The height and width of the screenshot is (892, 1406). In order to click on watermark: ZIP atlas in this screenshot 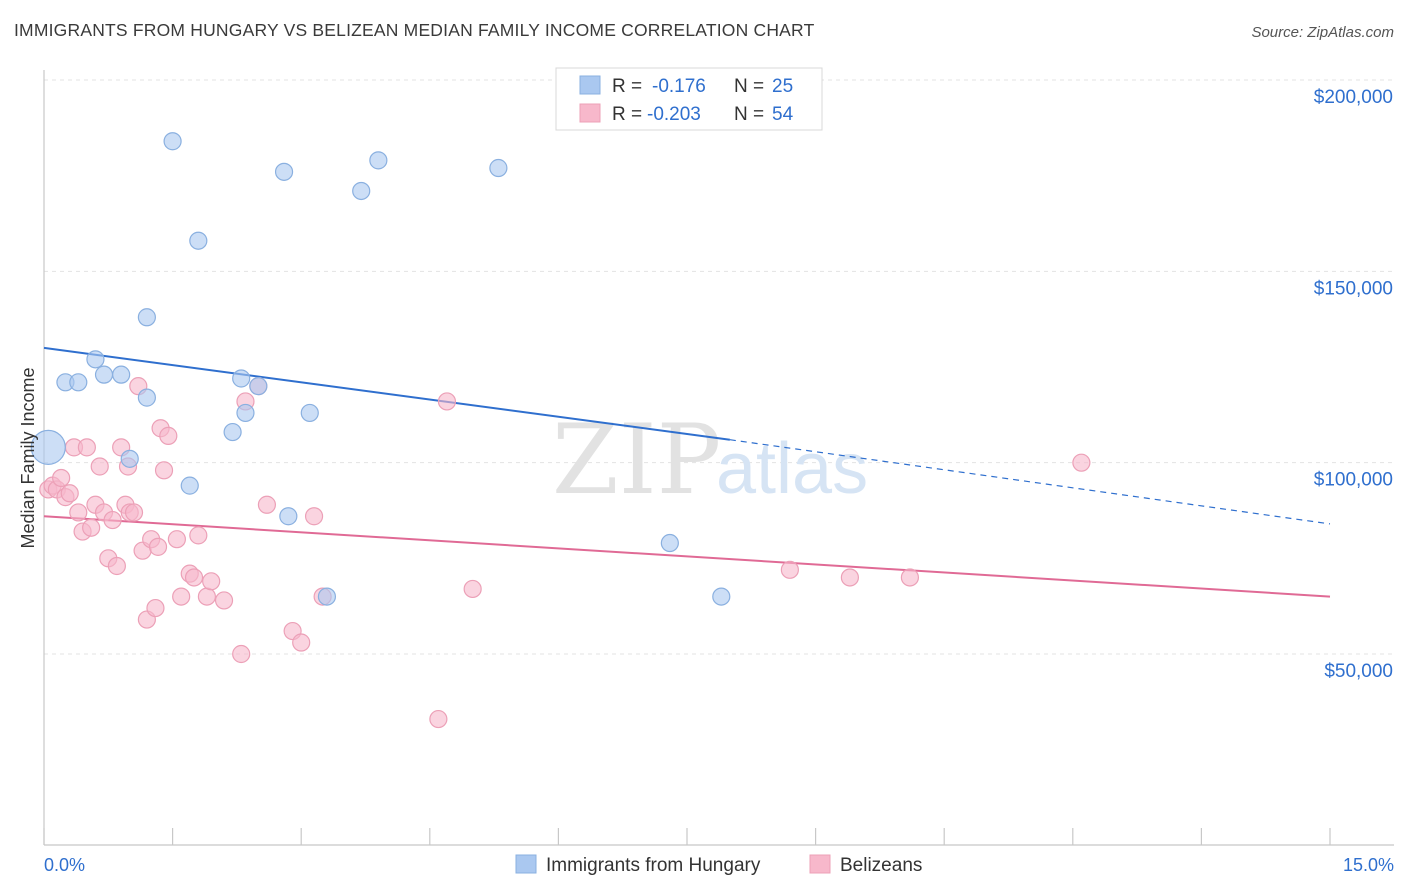, I will do `click(710, 460)`.